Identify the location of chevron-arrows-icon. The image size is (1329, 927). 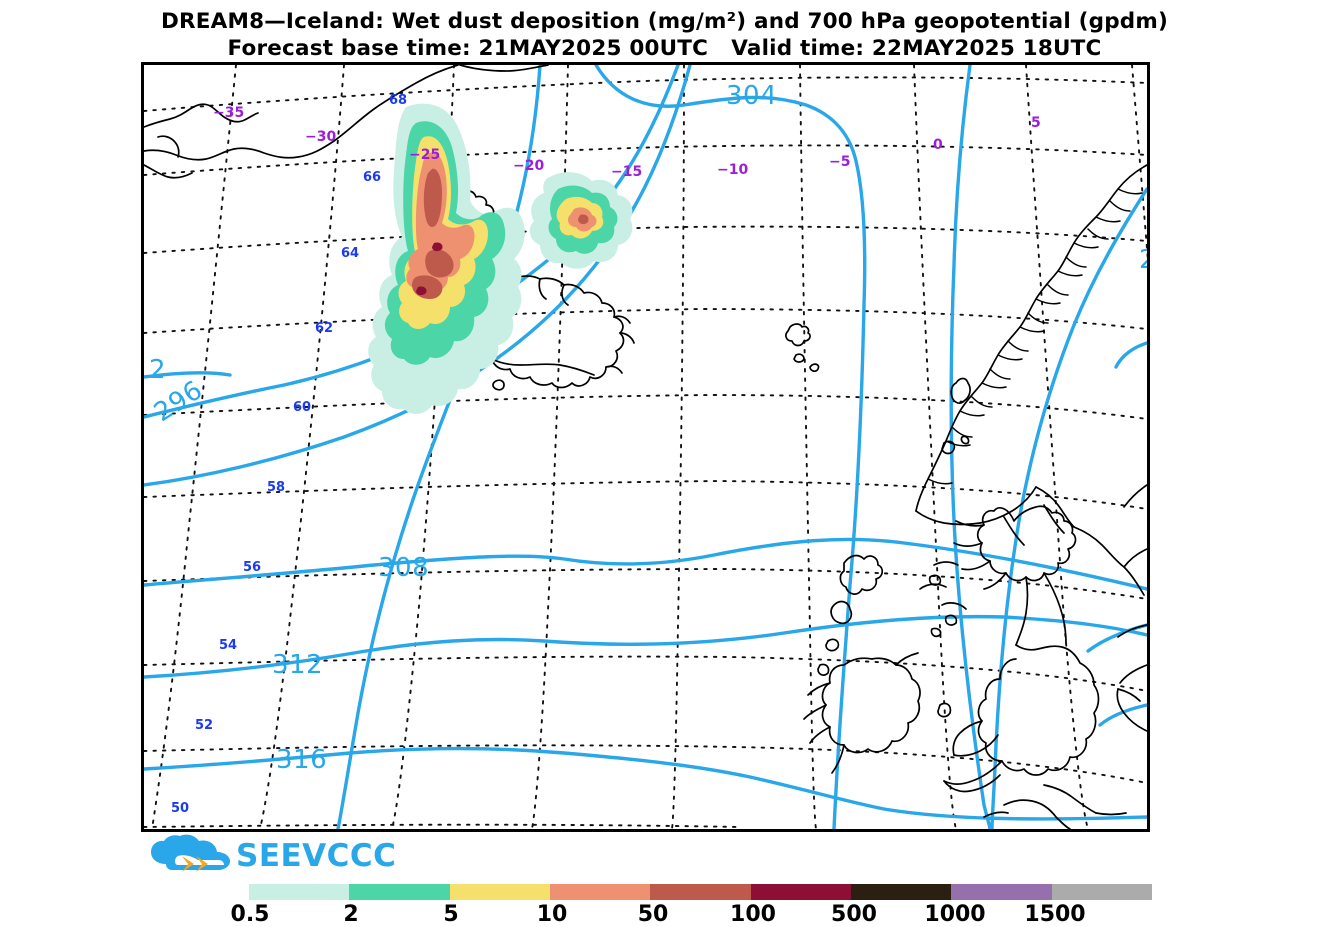
(195, 864).